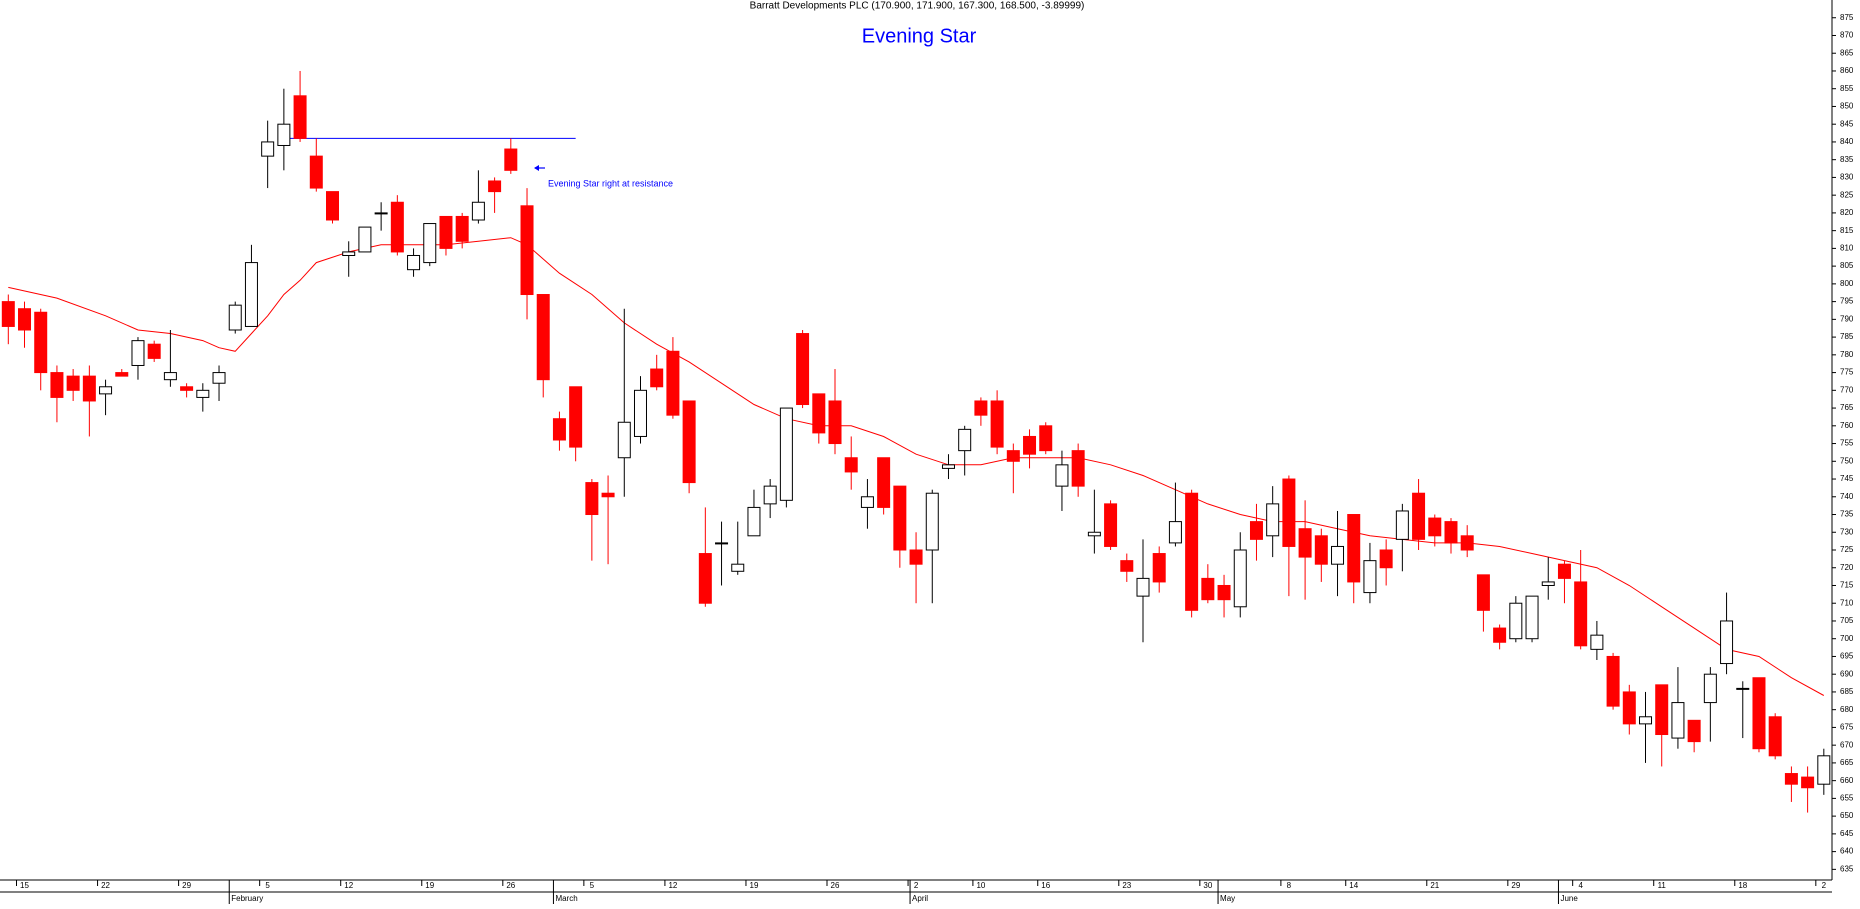 The width and height of the screenshot is (1860, 909). Describe the element at coordinates (1662, 885) in the screenshot. I see `x-tick-label: 11` at that location.